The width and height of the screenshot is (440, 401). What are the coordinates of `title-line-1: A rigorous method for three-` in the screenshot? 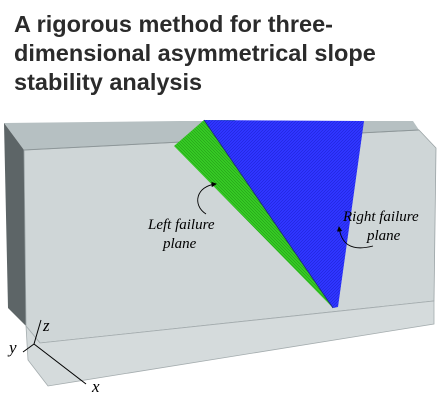 It's located at (173, 24).